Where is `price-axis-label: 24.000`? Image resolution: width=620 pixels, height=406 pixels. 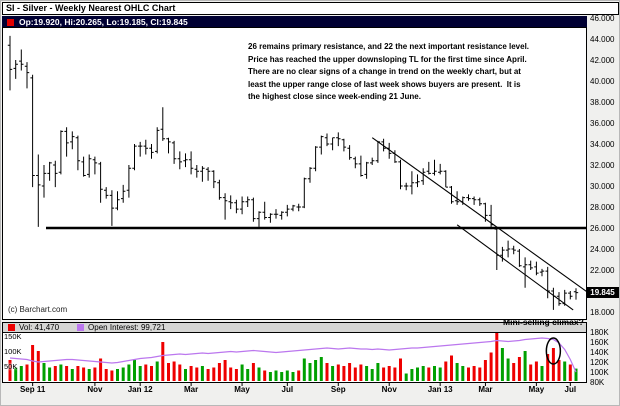 price-axis-label: 24.000 is located at coordinates (602, 249).